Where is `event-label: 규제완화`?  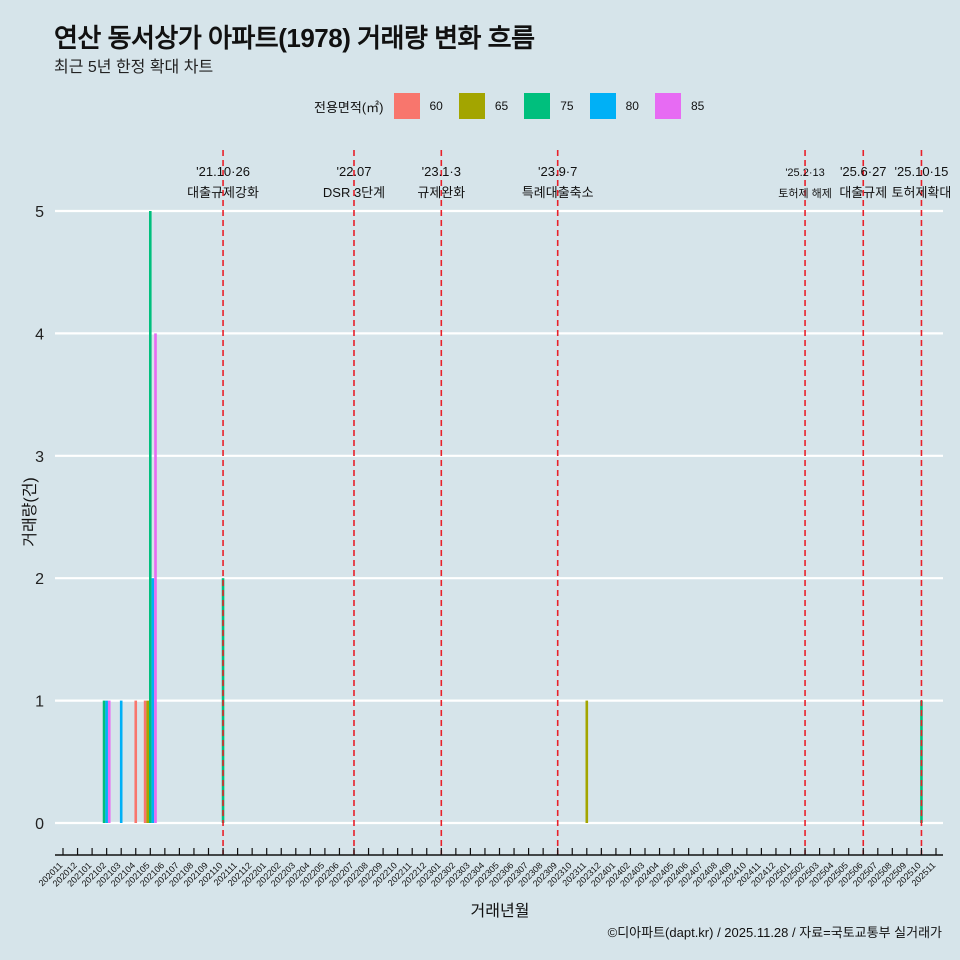 event-label: 규제완화 is located at coordinates (441, 192).